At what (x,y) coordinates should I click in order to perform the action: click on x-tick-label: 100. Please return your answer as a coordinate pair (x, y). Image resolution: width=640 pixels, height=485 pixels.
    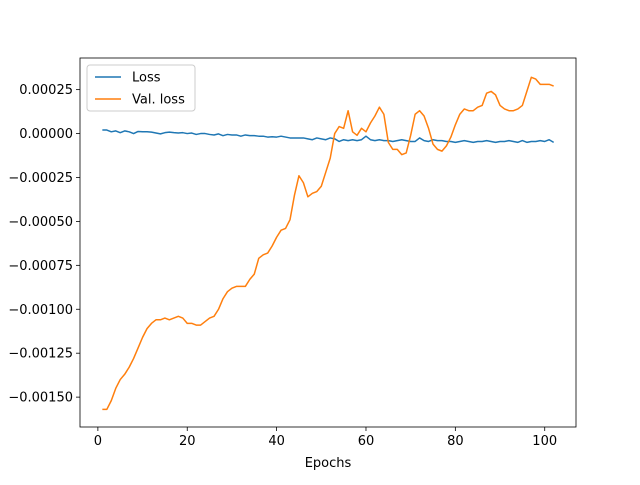
    Looking at the image, I should click on (544, 441).